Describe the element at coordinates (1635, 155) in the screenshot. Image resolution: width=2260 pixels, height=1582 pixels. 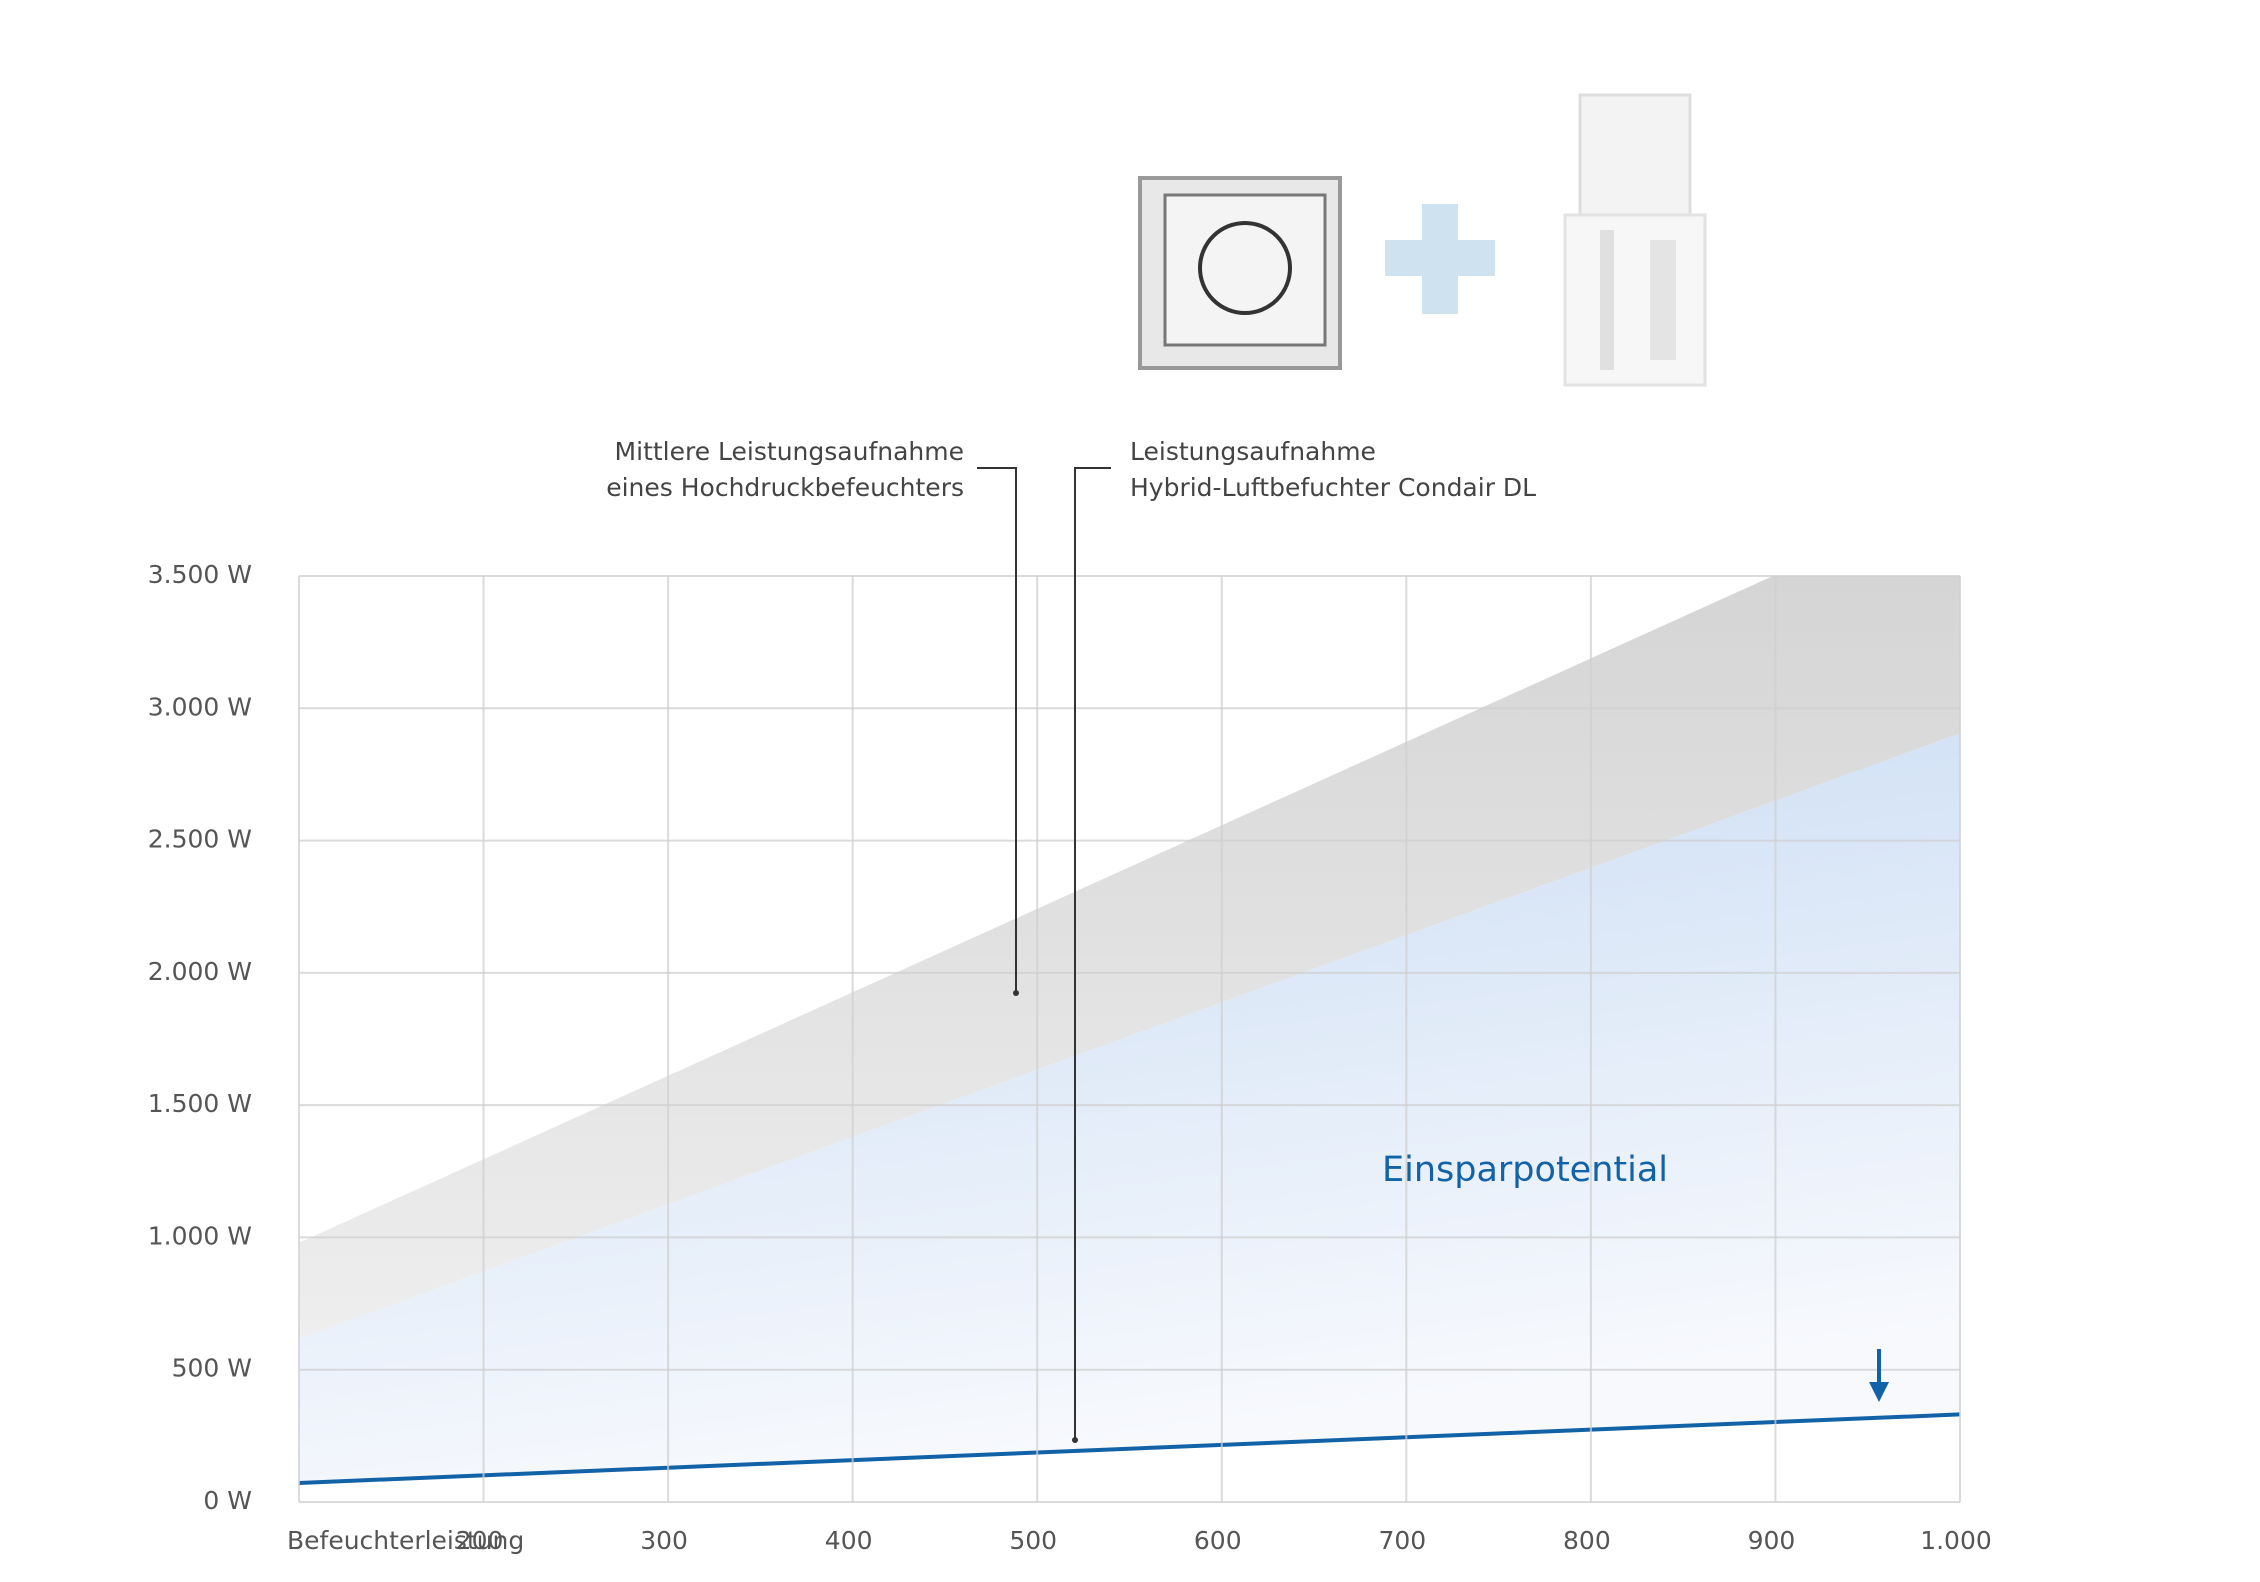
I see `machine-cabinet` at that location.